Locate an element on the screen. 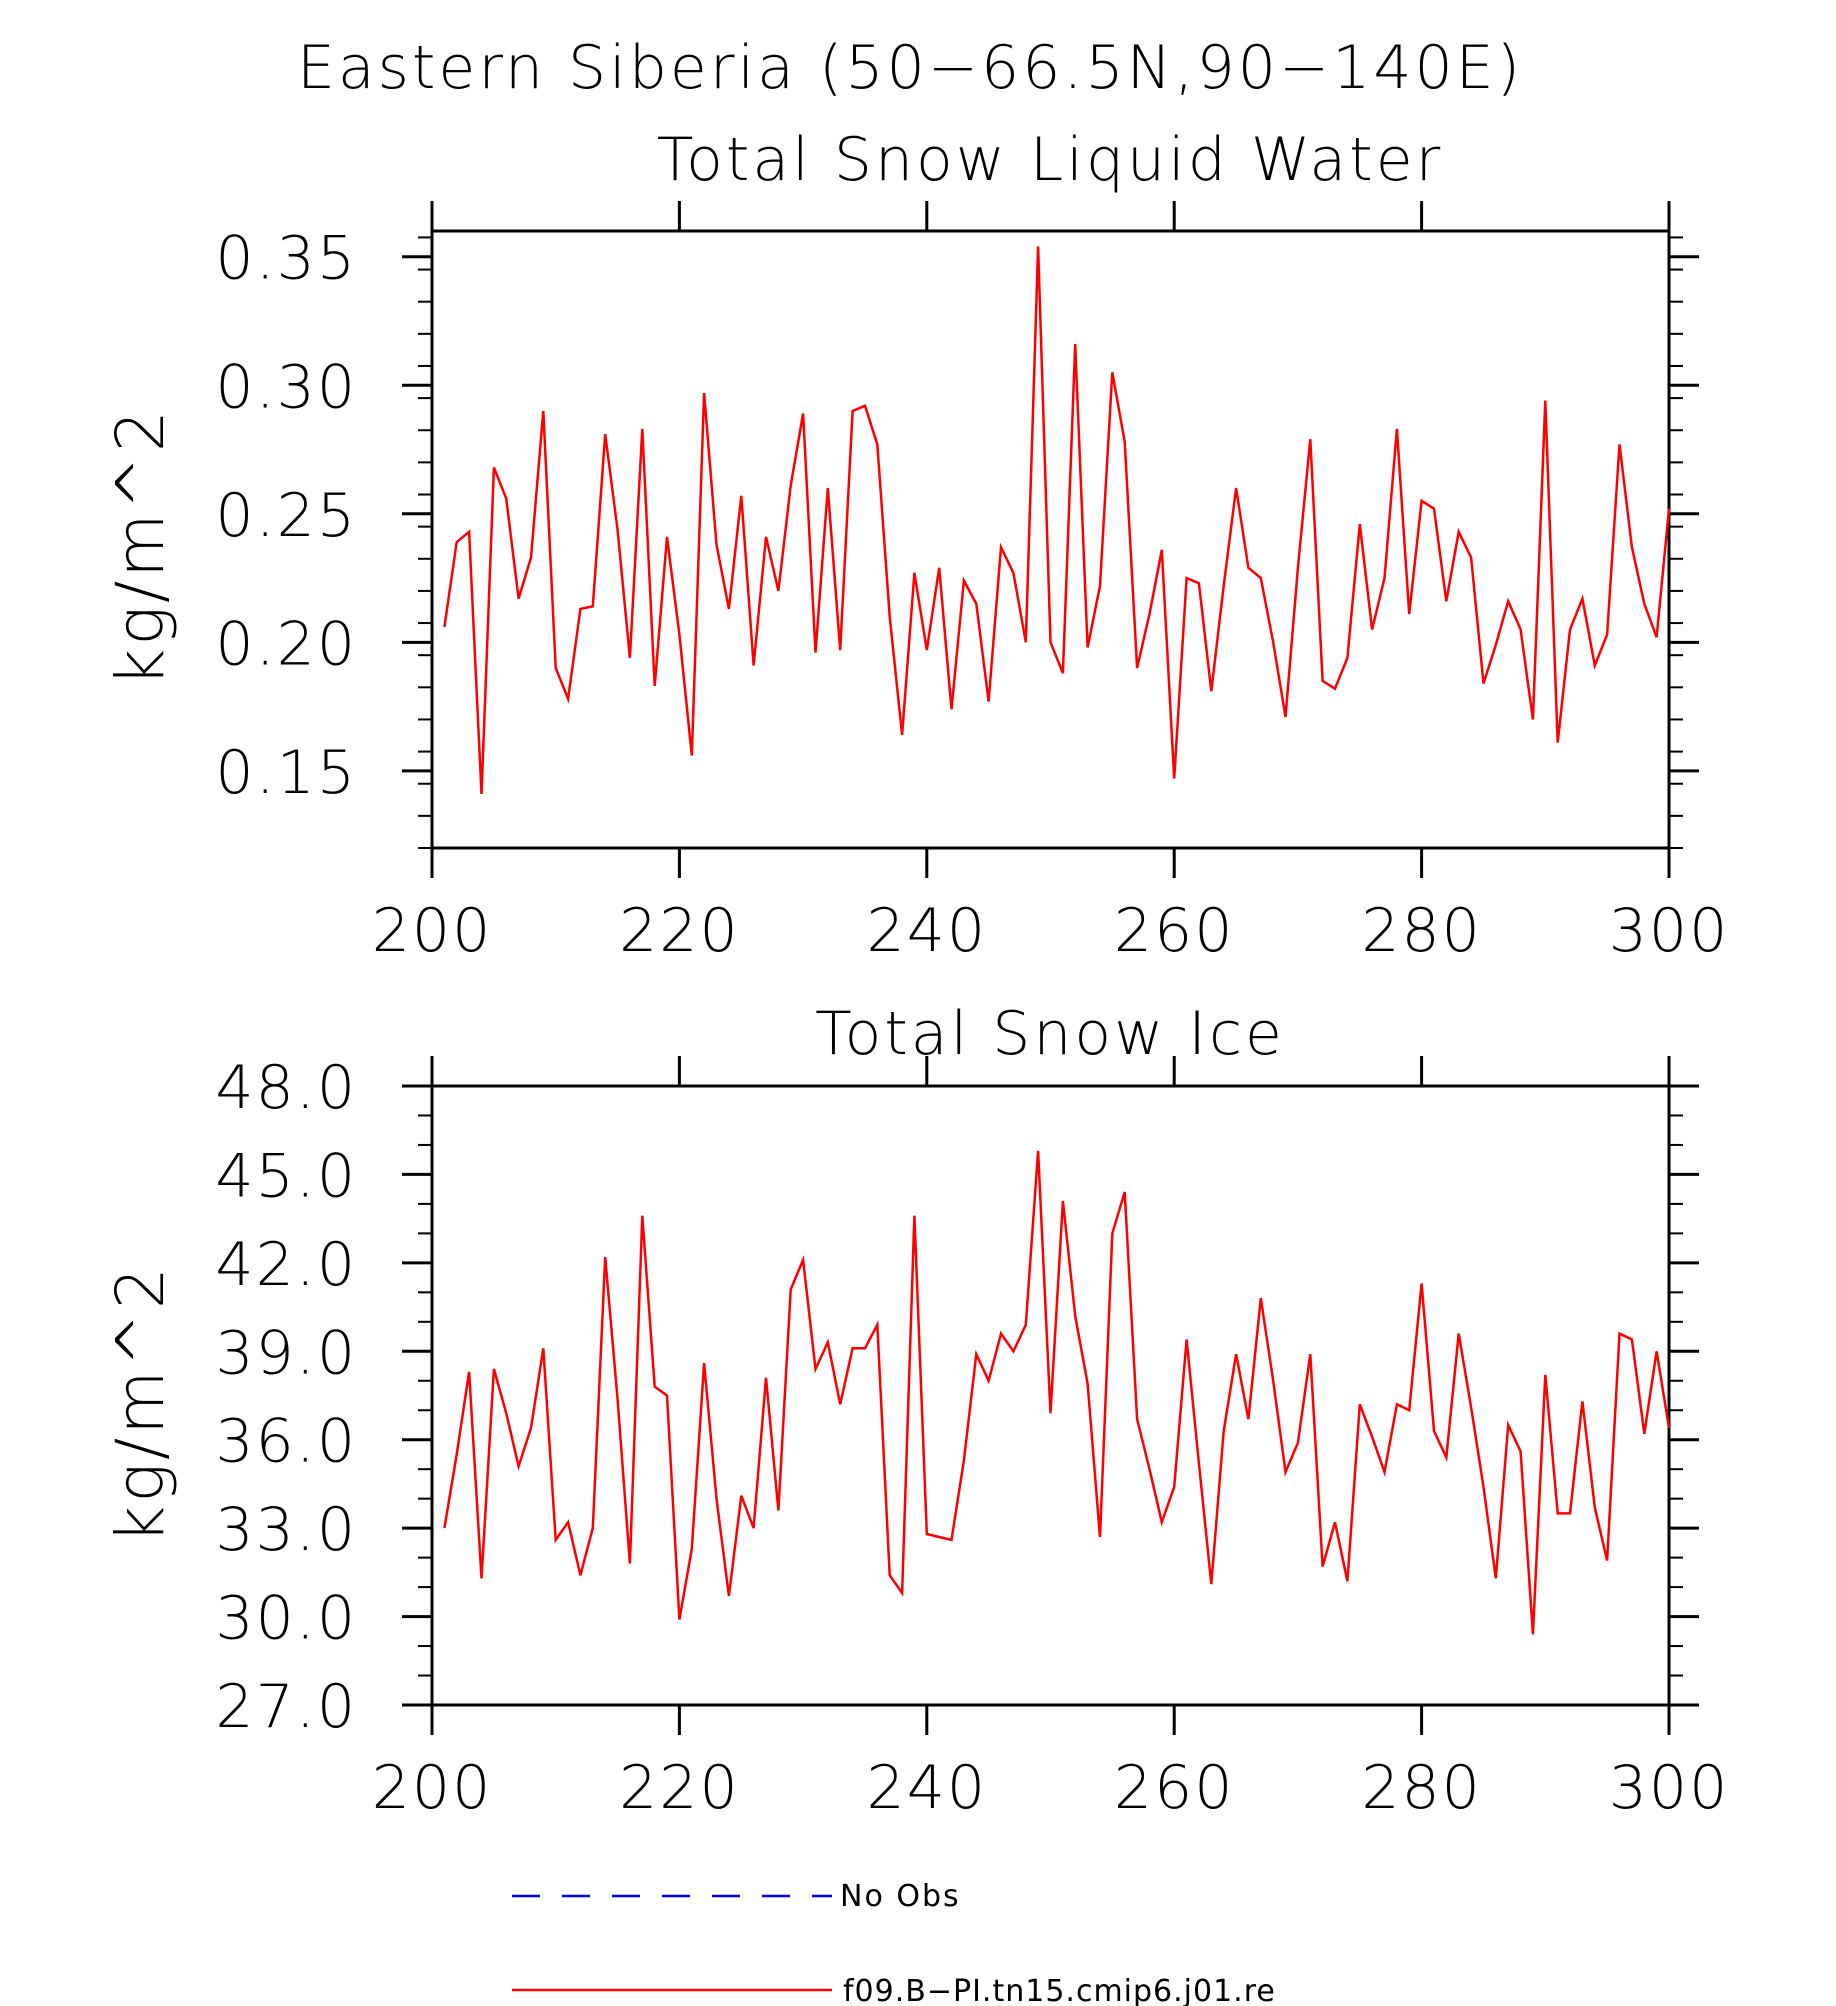  y-tick-label: 48.0 is located at coordinates (286, 1088).